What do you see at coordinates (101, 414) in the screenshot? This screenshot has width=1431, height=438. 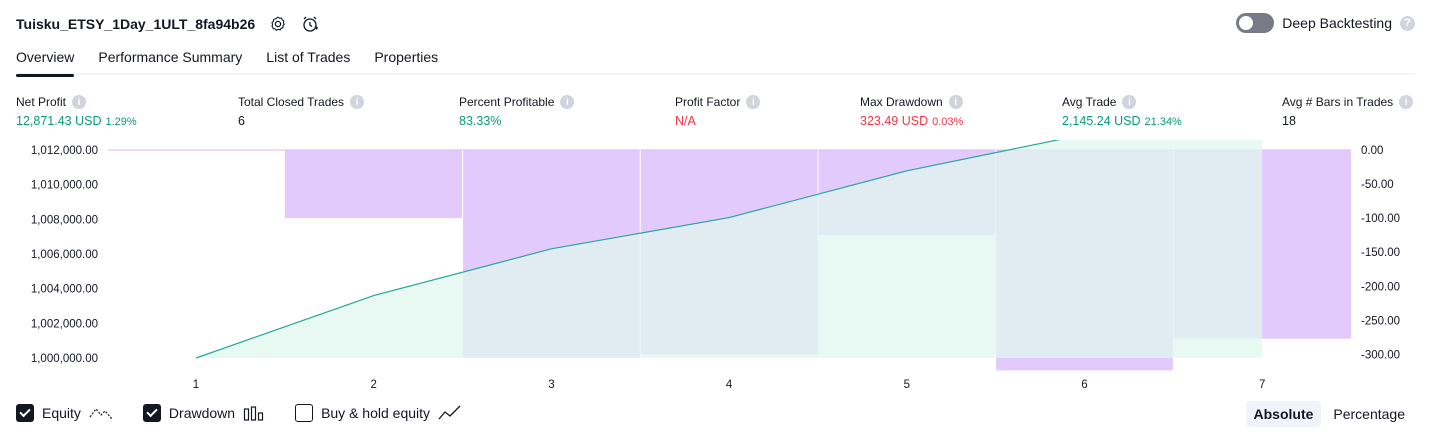 I see `equity-line-icon` at bounding box center [101, 414].